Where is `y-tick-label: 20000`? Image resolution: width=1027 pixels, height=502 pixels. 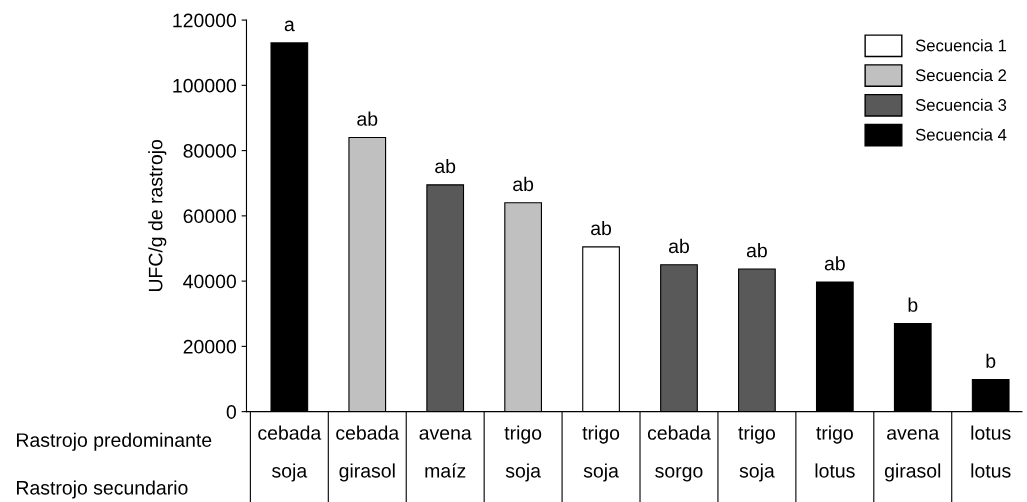 y-tick-label: 20000 is located at coordinates (209, 346).